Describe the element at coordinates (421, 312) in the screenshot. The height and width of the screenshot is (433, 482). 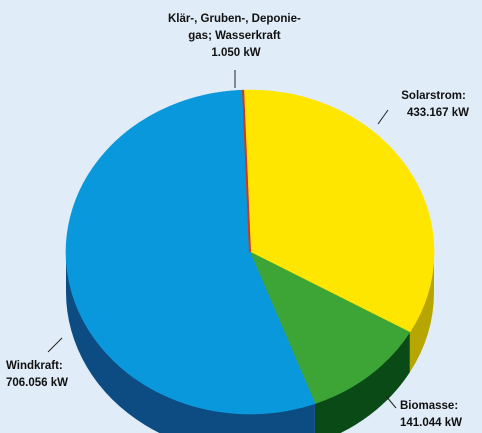
I see `pie-side-solarstrom` at that location.